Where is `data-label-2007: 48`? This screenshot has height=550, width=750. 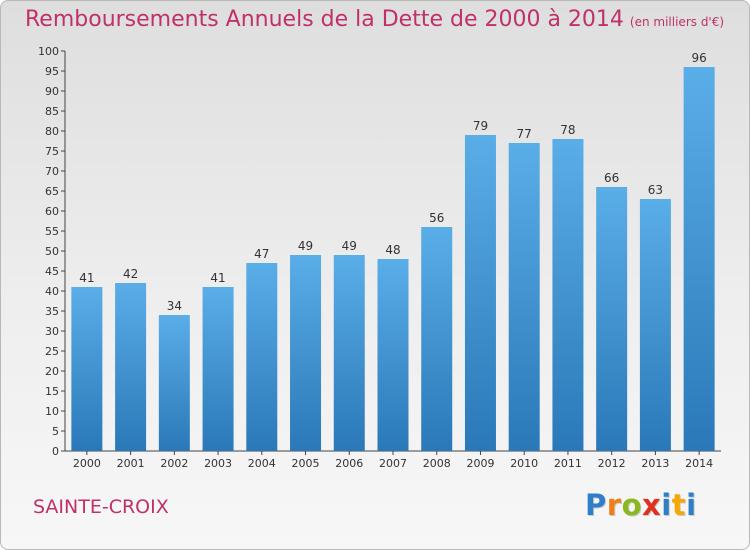
data-label-2007: 48 is located at coordinates (392, 250).